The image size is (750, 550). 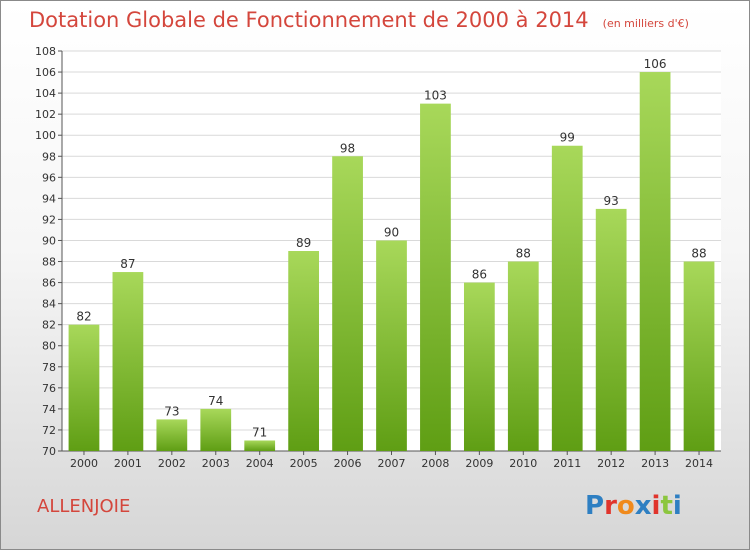 What do you see at coordinates (595, 506) in the screenshot?
I see `logo-letter: P` at bounding box center [595, 506].